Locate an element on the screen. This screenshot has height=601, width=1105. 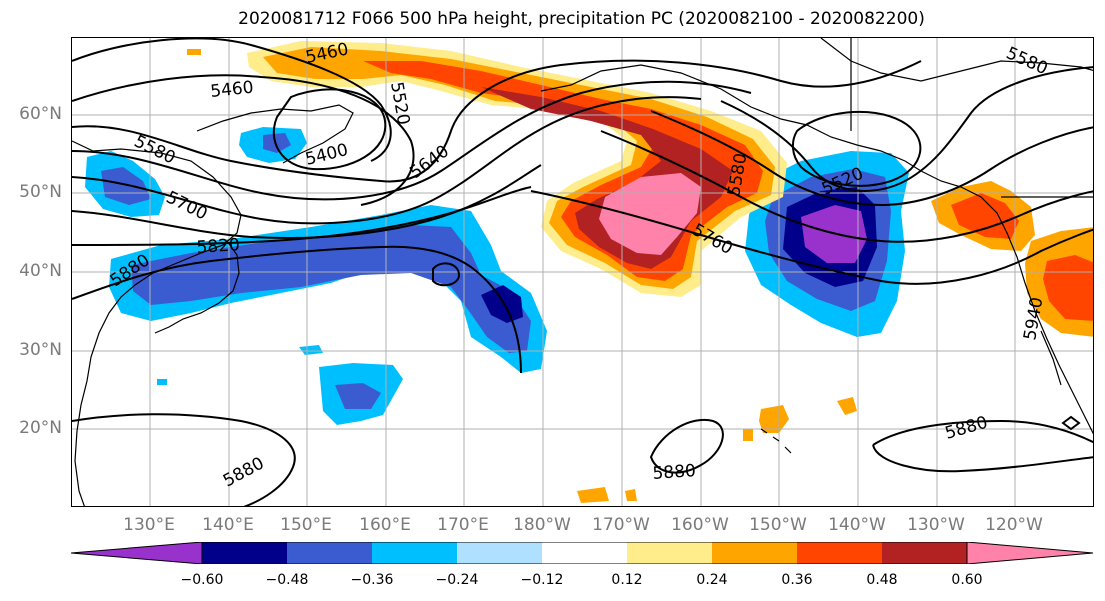
colorbar-label: −0.60 is located at coordinates (202, 580).